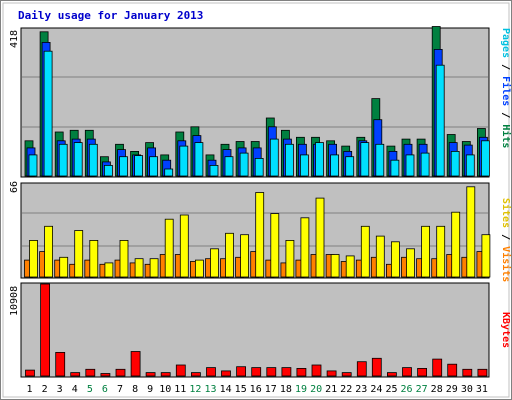 The image size is (512, 400). What do you see at coordinates (506, 213) in the screenshot?
I see `ylabel-part: Sites` at bounding box center [506, 213].